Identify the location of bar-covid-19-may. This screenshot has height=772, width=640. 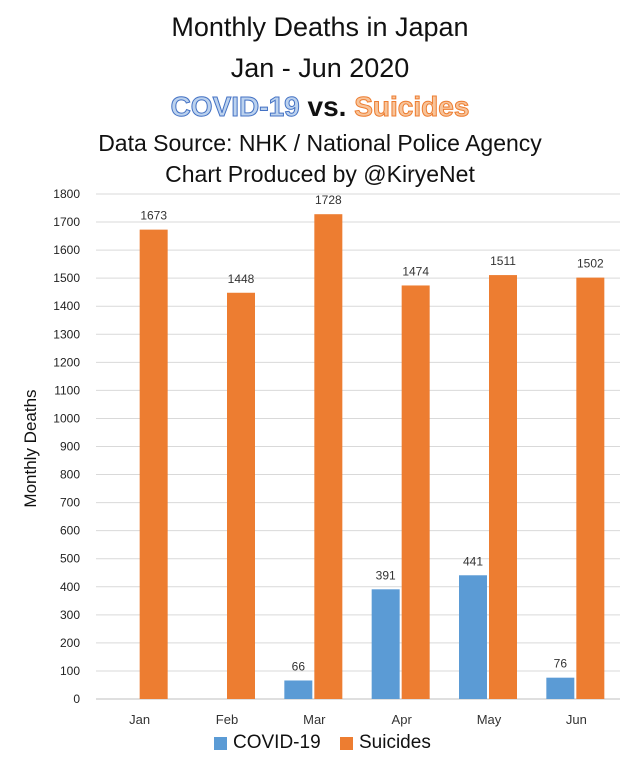
(473, 637).